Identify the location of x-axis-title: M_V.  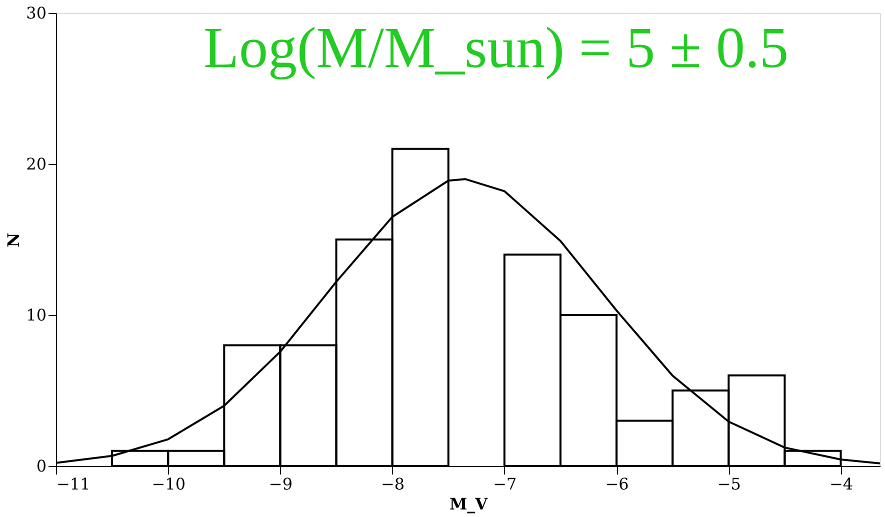
(468, 504).